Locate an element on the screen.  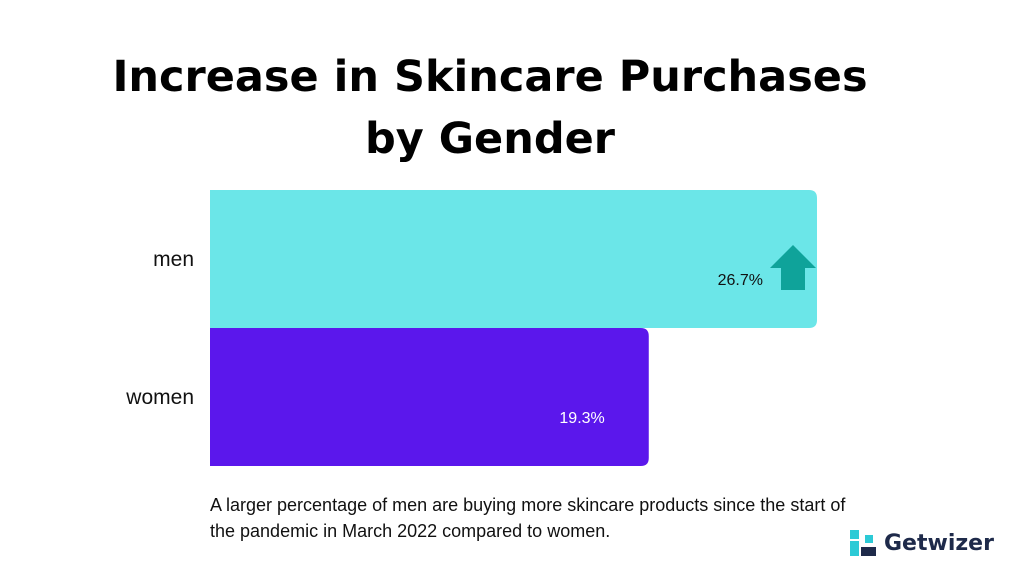
category-label-men: men is located at coordinates (173, 259).